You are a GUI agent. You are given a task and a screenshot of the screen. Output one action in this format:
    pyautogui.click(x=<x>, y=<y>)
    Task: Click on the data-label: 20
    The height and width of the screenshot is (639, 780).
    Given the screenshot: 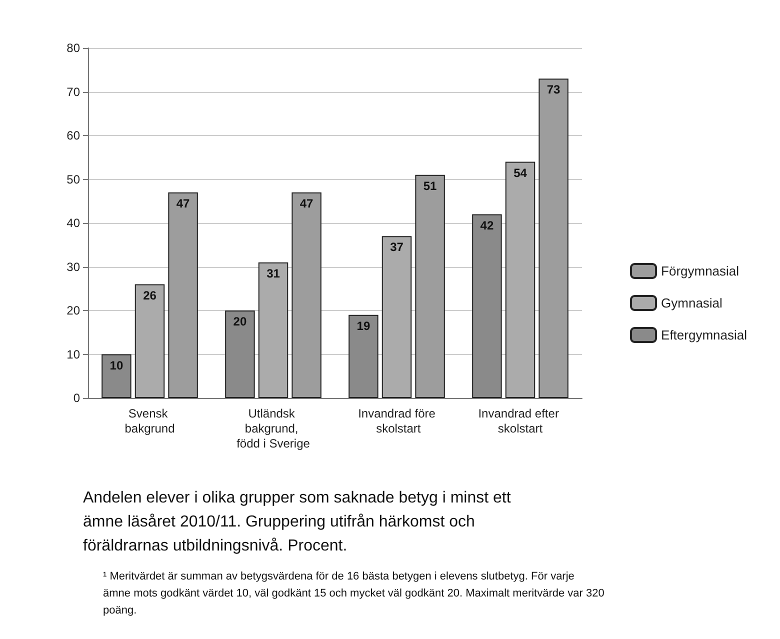 What is the action you would take?
    pyautogui.click(x=240, y=321)
    